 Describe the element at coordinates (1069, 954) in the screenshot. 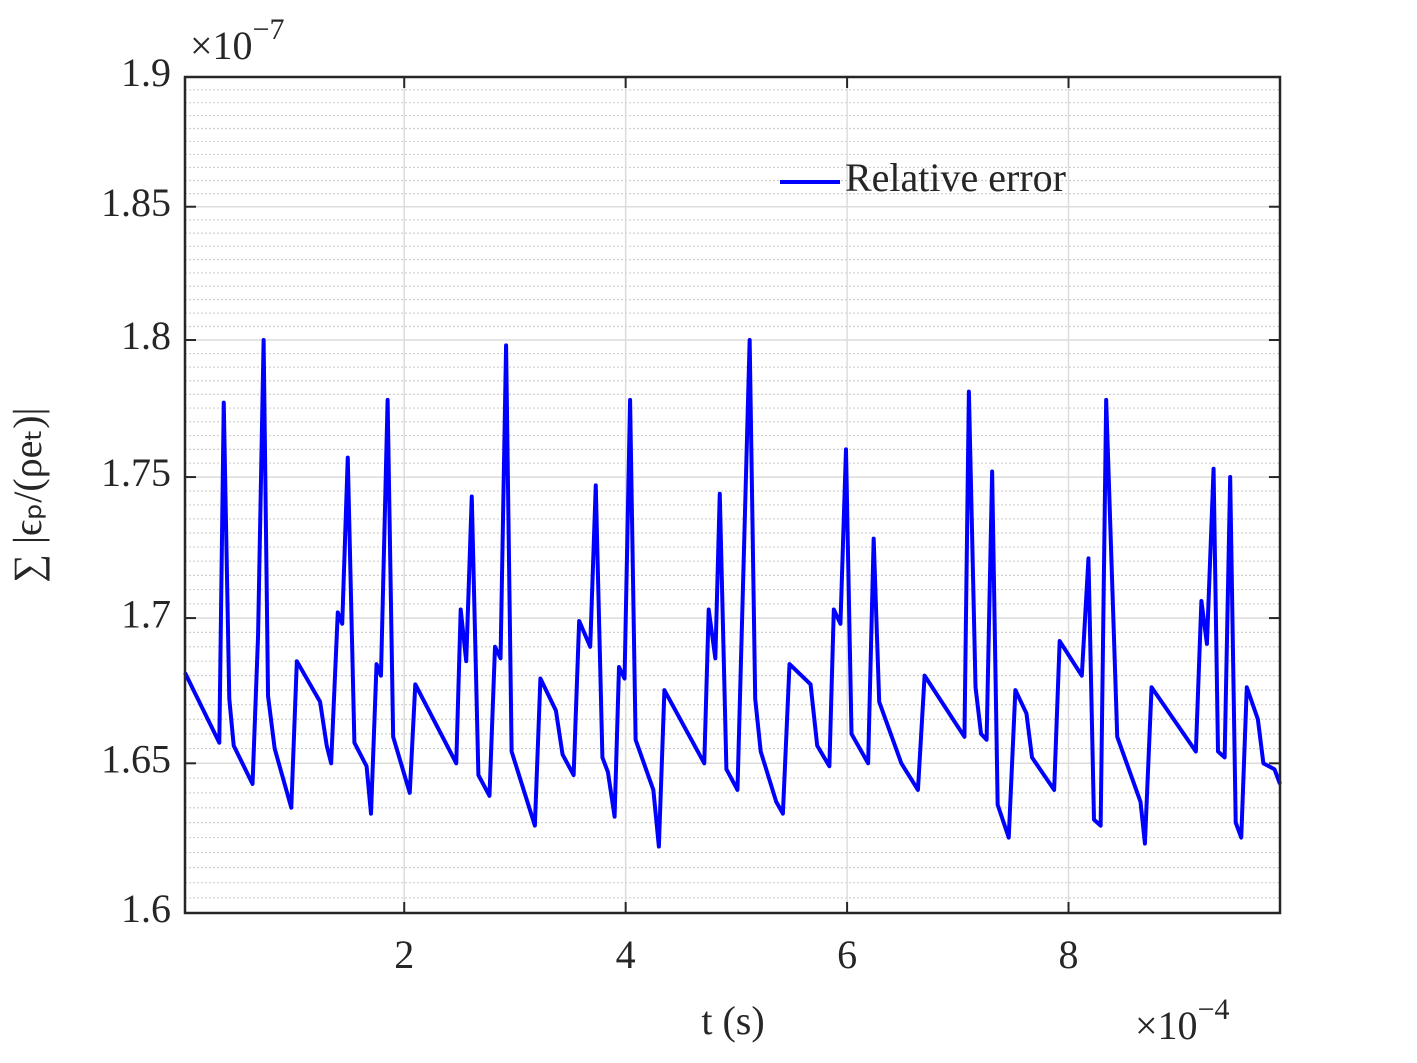

I see `x-tick-label: 8` at that location.